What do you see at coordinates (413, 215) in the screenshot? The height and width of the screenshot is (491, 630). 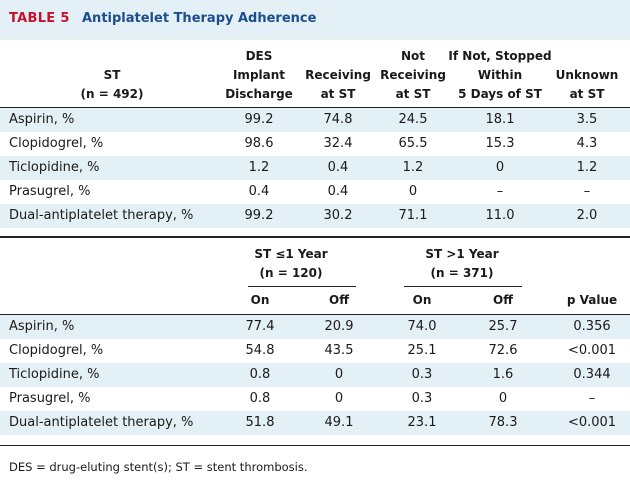 I see `cell: 71.1` at bounding box center [413, 215].